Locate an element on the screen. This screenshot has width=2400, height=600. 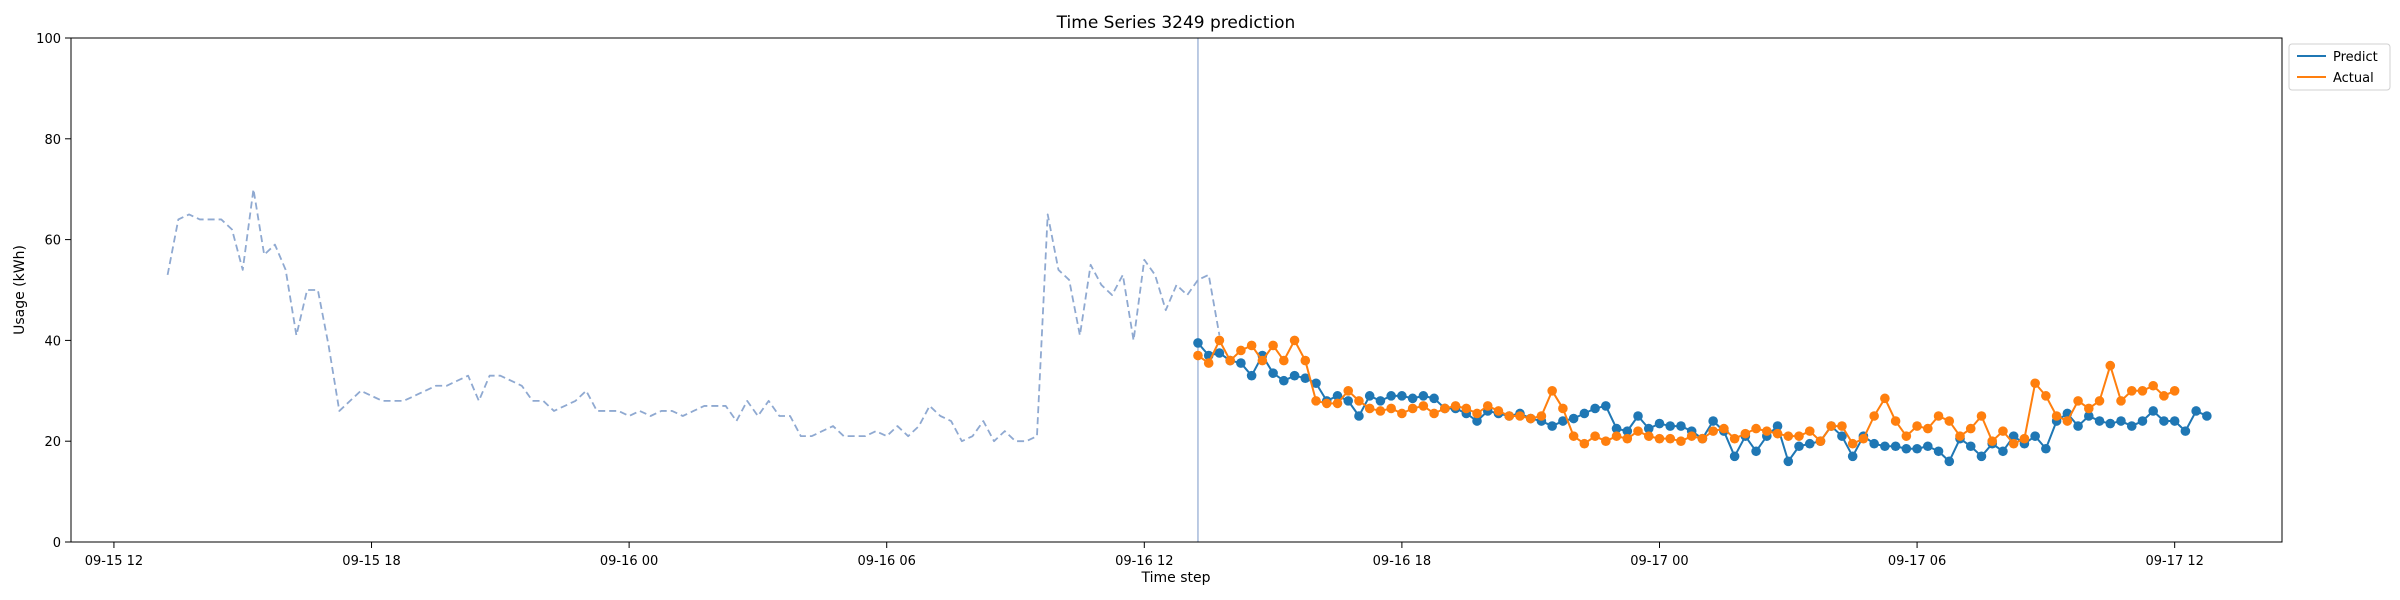
predict-series is located at coordinates (1702, 402).